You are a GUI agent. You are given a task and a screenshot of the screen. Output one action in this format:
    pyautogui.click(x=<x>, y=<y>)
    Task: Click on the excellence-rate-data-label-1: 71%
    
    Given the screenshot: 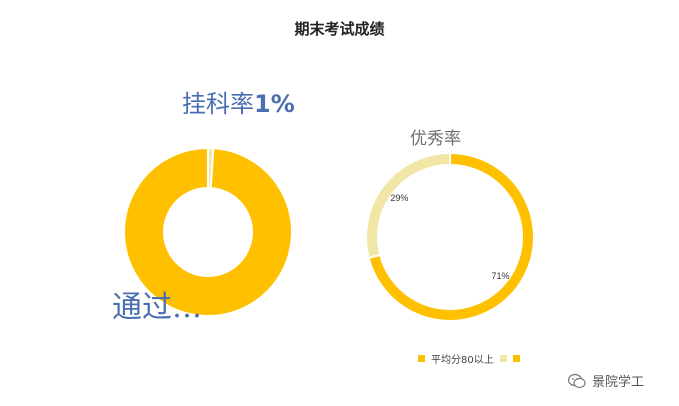 What is the action you would take?
    pyautogui.click(x=501, y=276)
    